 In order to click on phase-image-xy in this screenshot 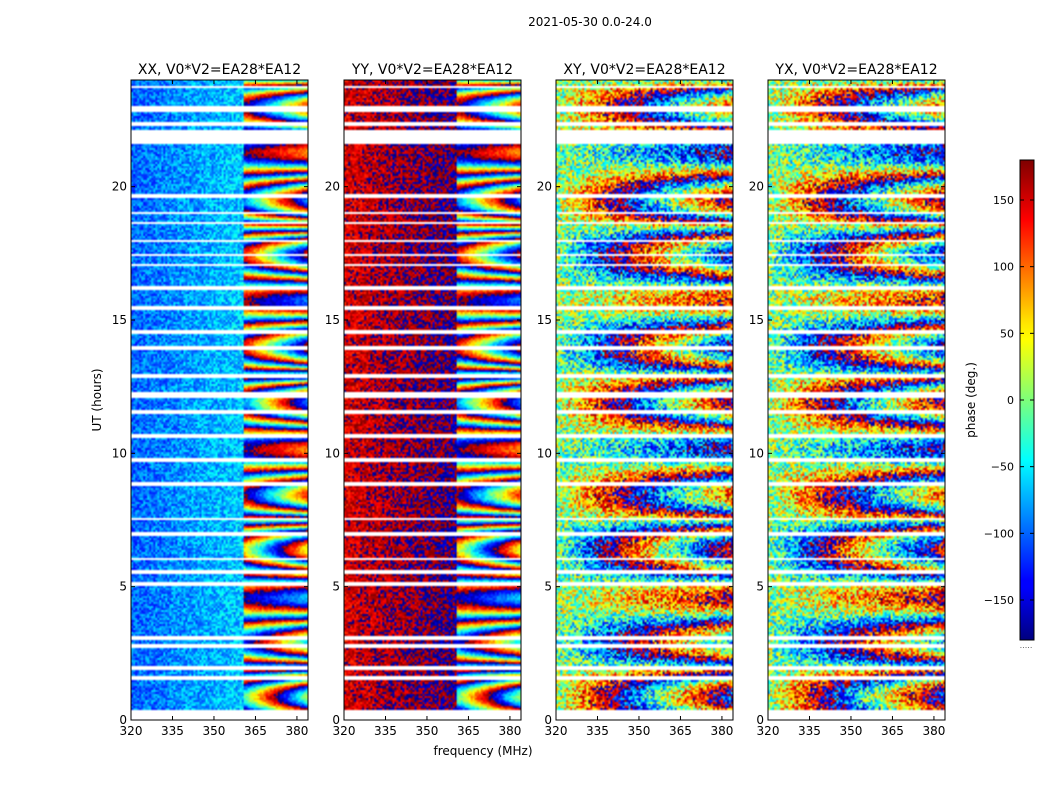, I will do `click(644, 400)`.